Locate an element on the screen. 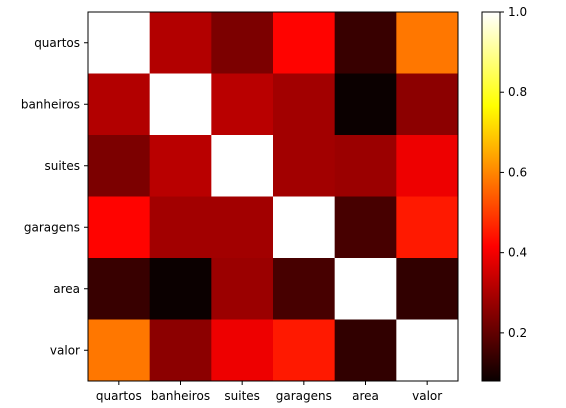  heatmap-cell-quartos-banheiros is located at coordinates (180, 43).